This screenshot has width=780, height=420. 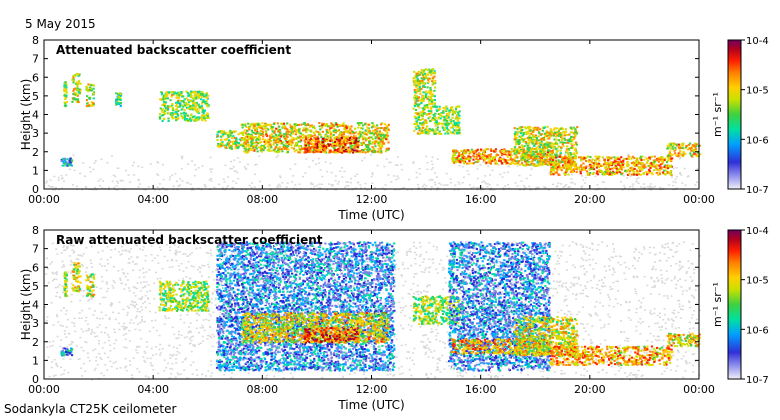 I want to click on date-label: 5 May 2015, so click(x=60, y=24).